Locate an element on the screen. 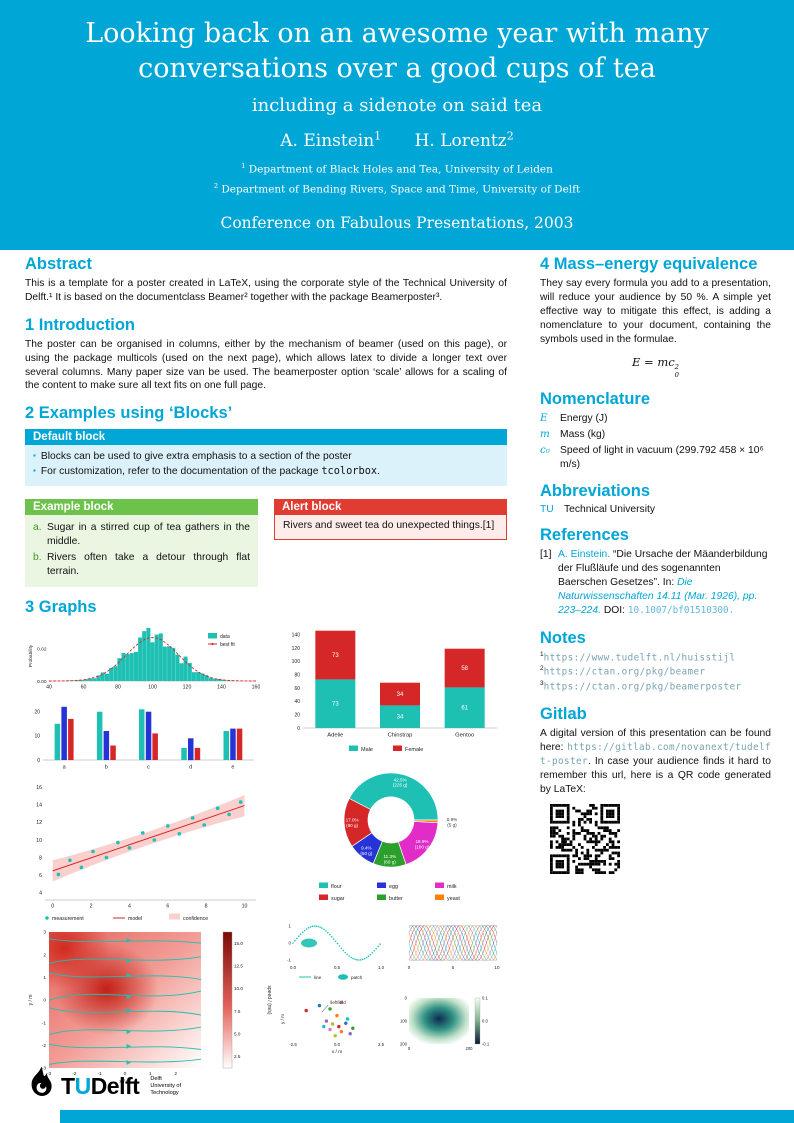 This screenshot has height=1123, width=794. svg-text: 0.1 is located at coordinates (485, 997).